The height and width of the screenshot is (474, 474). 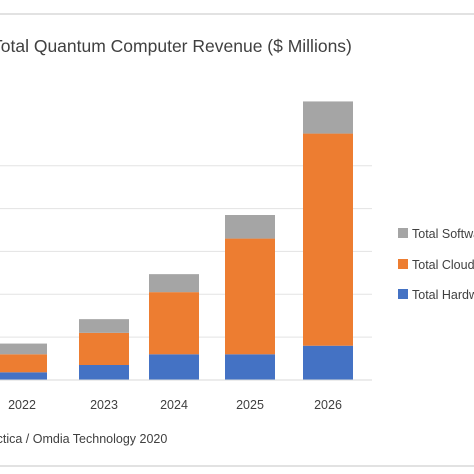 What do you see at coordinates (443, 265) in the screenshot?
I see `legend-label: Total Cloud` at bounding box center [443, 265].